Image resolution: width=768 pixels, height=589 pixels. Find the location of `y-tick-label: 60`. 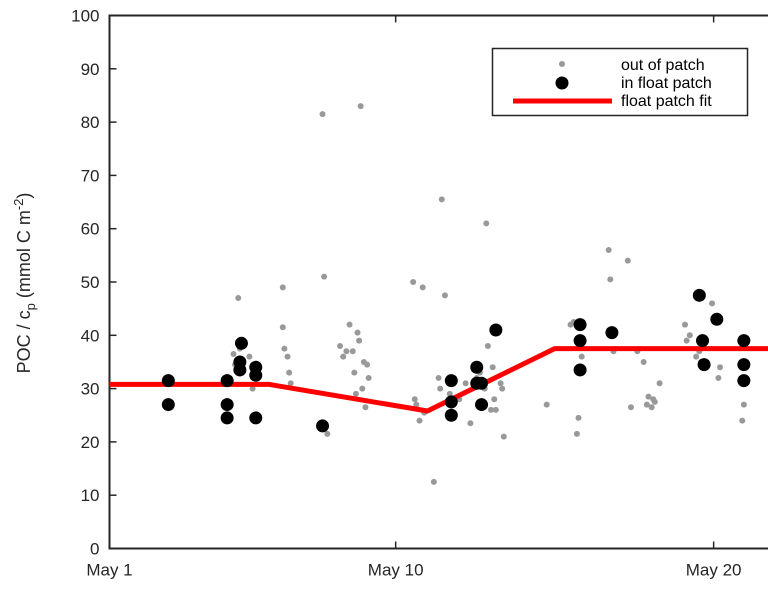

y-tick-label: 60 is located at coordinates (90, 229).